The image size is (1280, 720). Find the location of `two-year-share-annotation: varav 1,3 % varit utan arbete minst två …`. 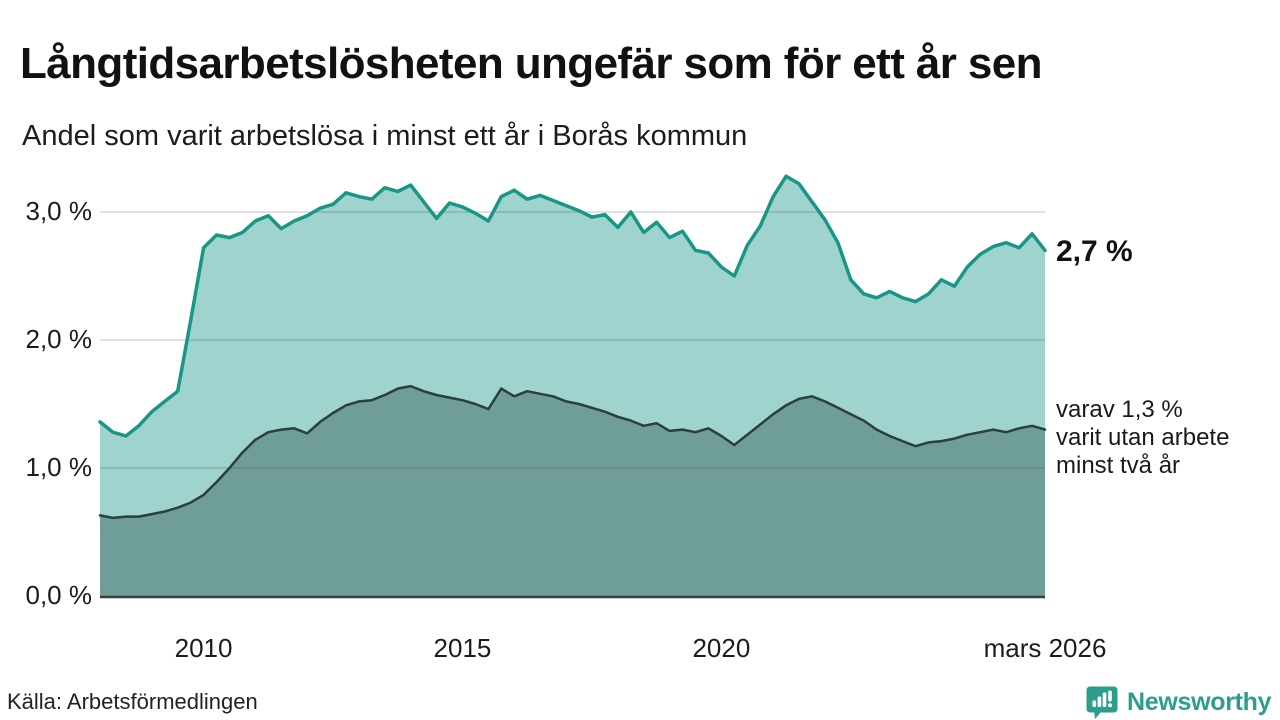

two-year-share-annotation: varav 1,3 % varit utan arbete minst två … is located at coordinates (1142, 438).